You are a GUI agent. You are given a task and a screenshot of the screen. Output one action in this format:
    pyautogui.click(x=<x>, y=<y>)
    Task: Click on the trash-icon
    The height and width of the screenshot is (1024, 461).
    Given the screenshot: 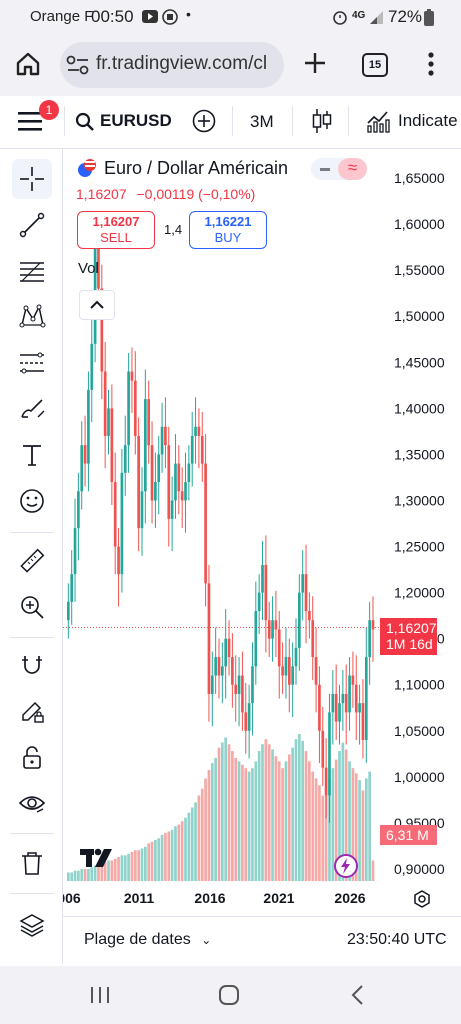 What is the action you would take?
    pyautogui.click(x=32, y=863)
    